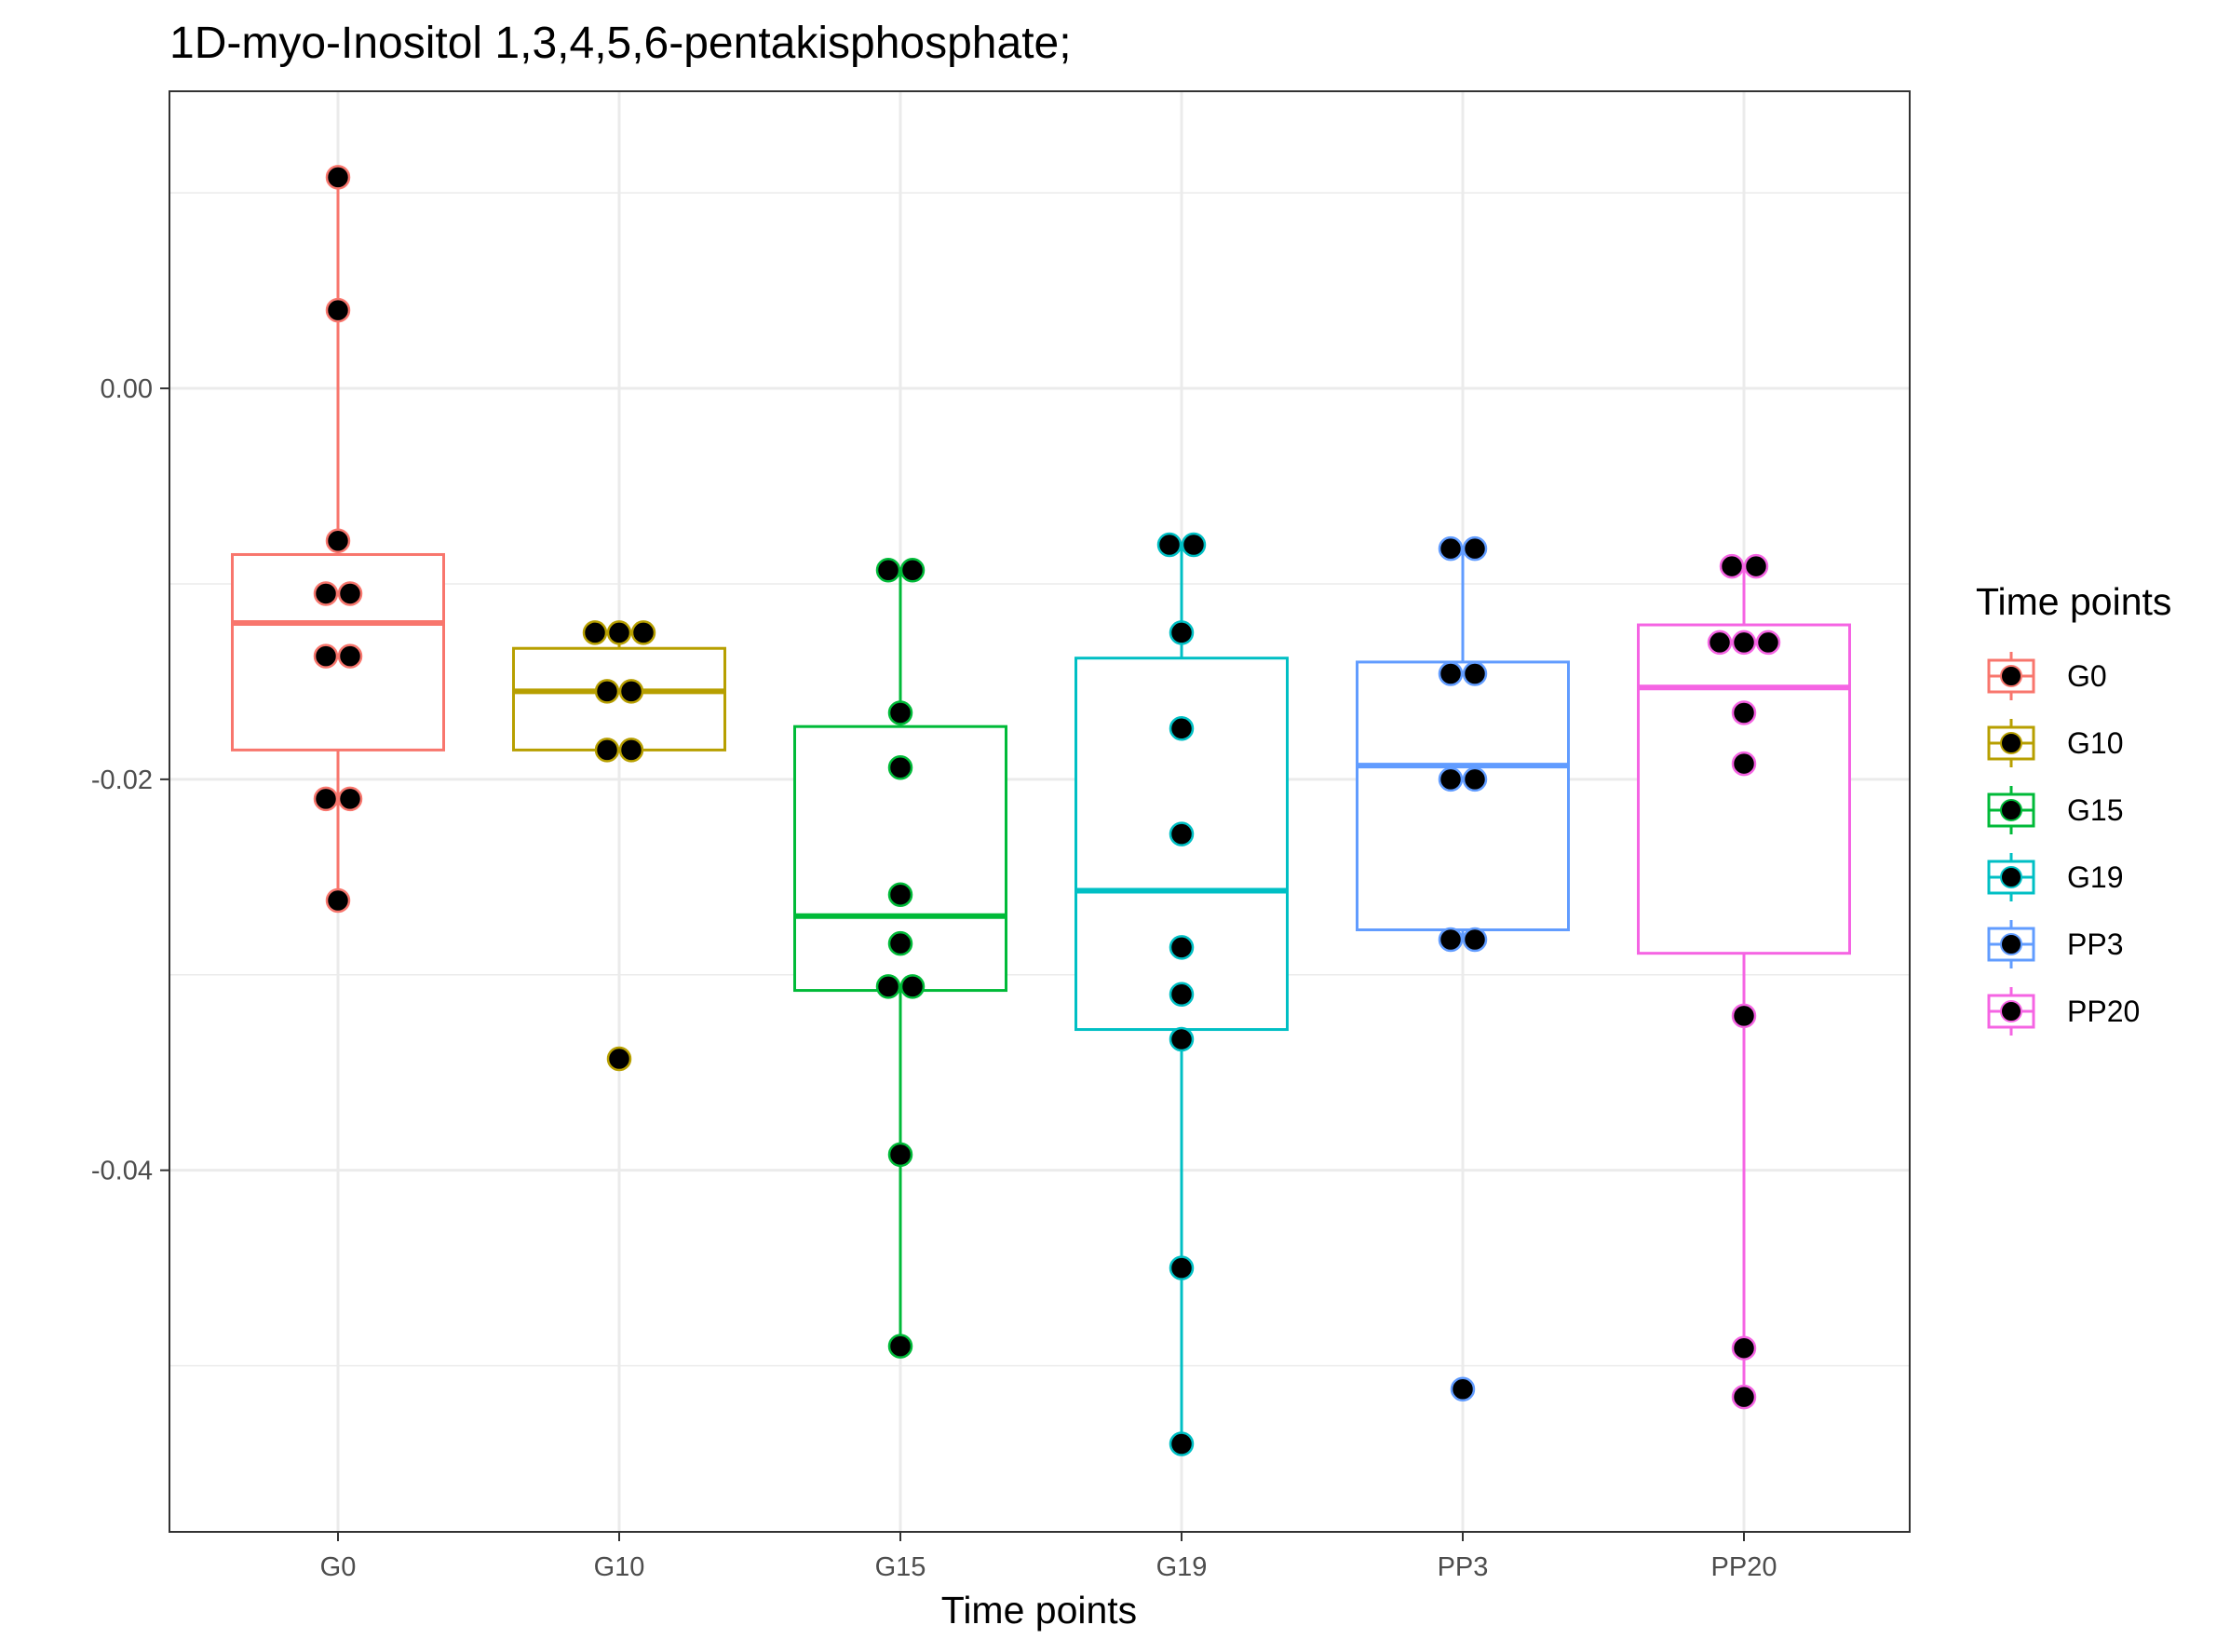  I want to click on legend-label: PP3, so click(2095, 944).